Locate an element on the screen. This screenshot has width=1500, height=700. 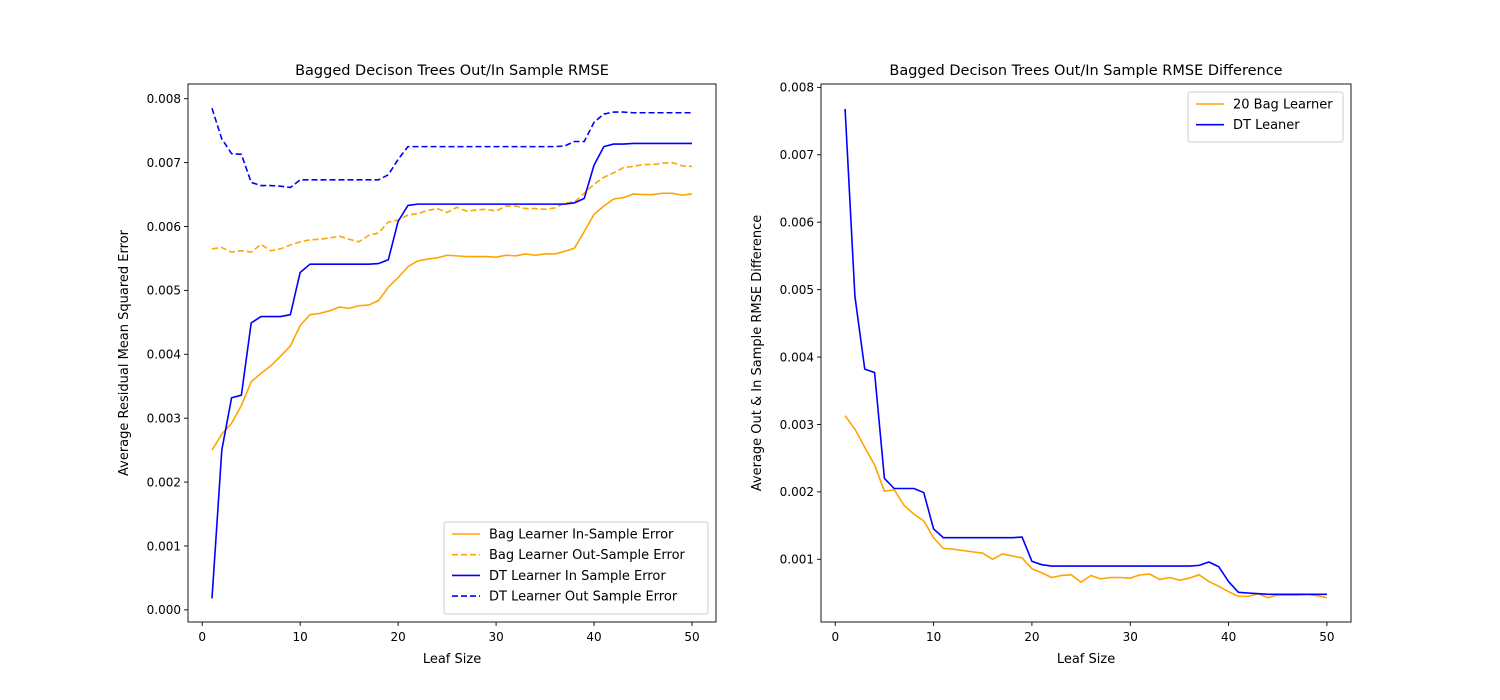
legend-label-2: Bag Learner Out-Sample Error is located at coordinates (587, 555).